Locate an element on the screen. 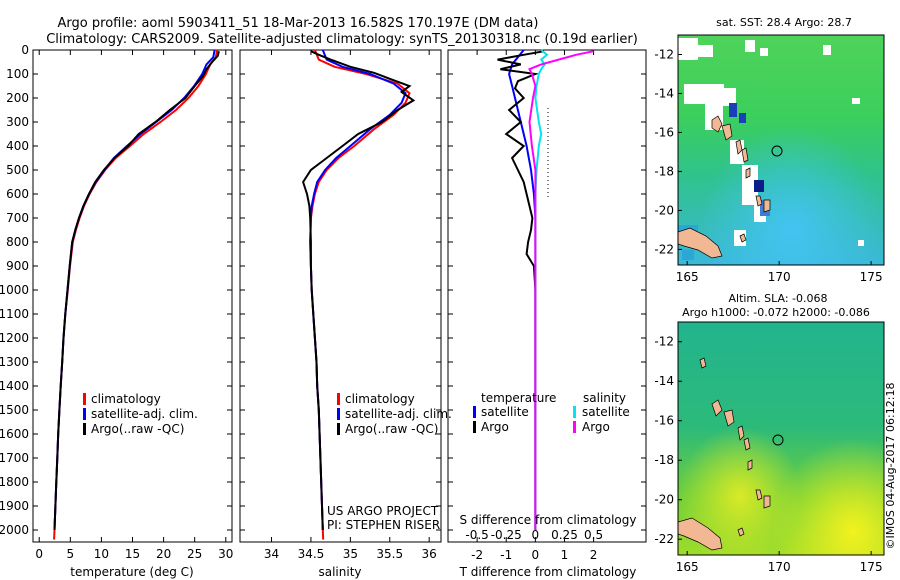 This screenshot has width=900, height=580. s-difference-axis: -0.5 -0.25 0 0.25 0.5 is located at coordinates (534, 535).